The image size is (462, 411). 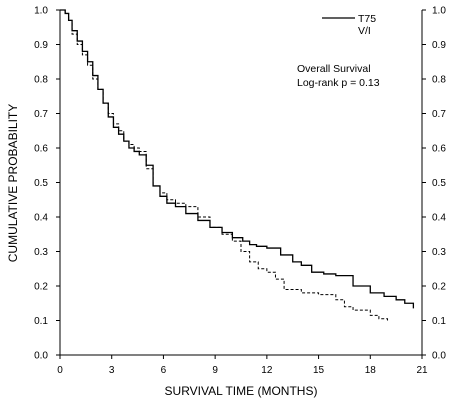 What do you see at coordinates (439, 80) in the screenshot?
I see `y-tick-label-right: 0.8` at bounding box center [439, 80].